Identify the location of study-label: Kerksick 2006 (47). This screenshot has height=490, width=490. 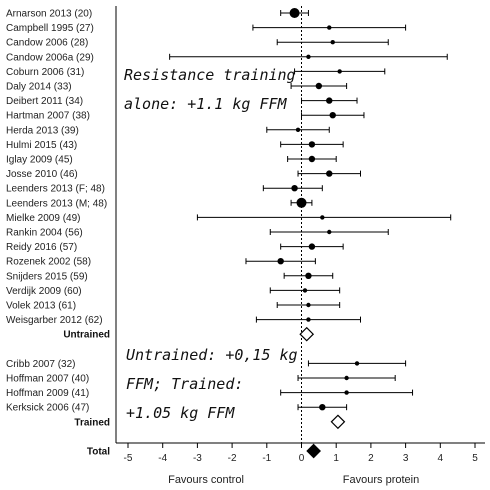
(47, 408).